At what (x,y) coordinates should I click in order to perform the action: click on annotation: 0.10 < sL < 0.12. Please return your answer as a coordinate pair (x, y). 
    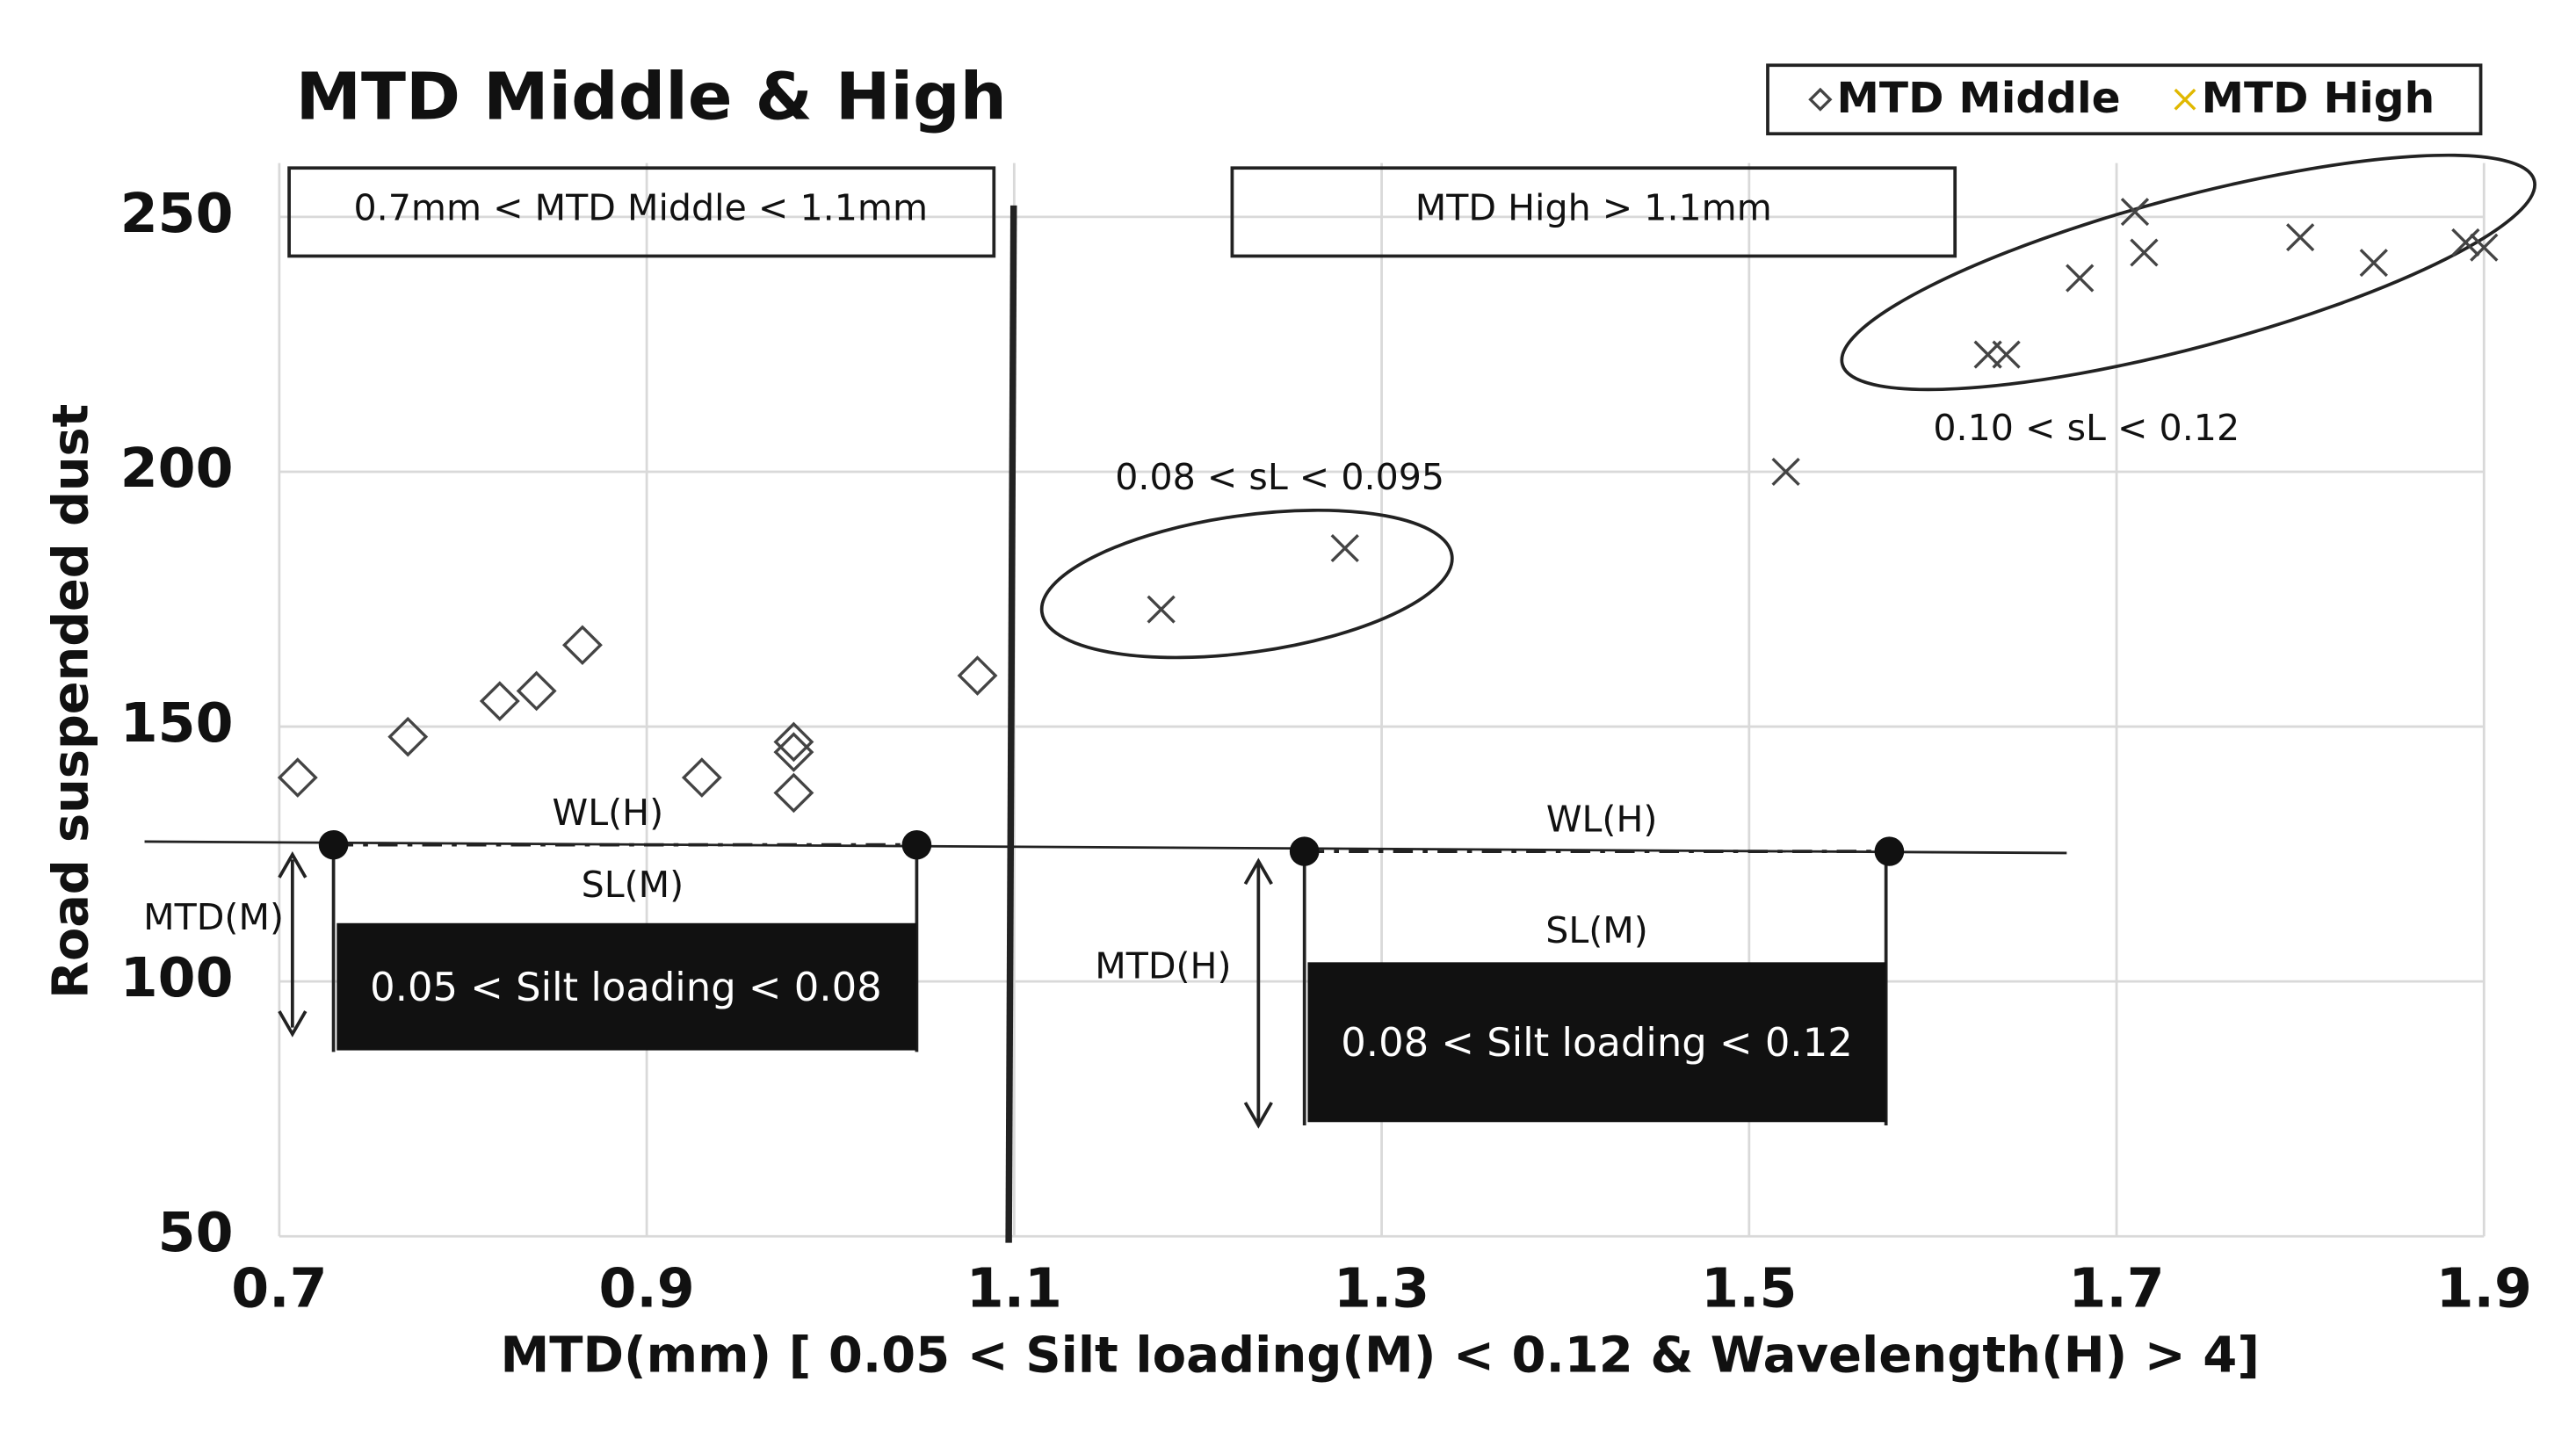
    Looking at the image, I should click on (2086, 428).